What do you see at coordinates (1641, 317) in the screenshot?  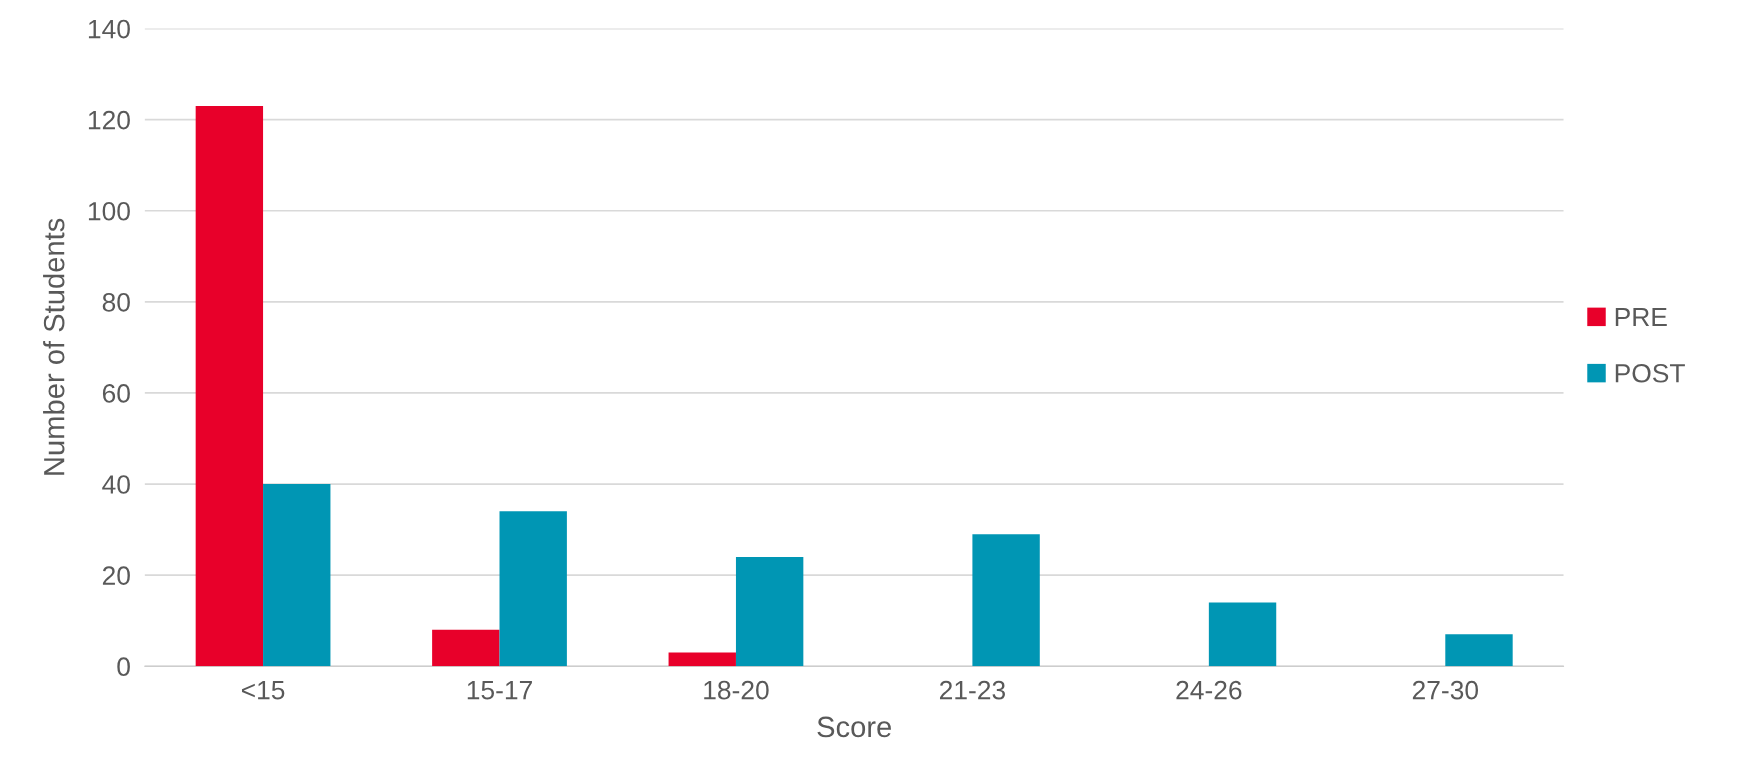 I see `legend-label: PRE` at bounding box center [1641, 317].